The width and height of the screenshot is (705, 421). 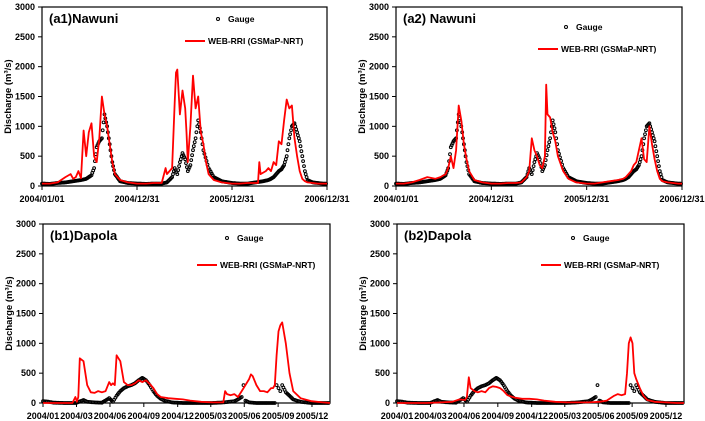 I want to click on panel-title: (b1)Dapola, so click(x=84, y=235).